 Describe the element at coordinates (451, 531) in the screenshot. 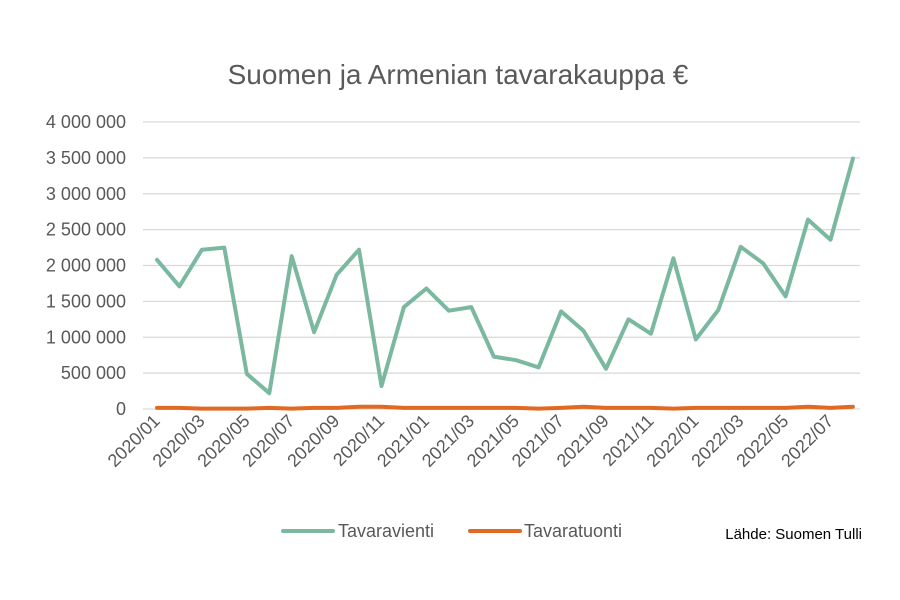

I see `legend: Tavaravienti Tavaratuonti` at that location.